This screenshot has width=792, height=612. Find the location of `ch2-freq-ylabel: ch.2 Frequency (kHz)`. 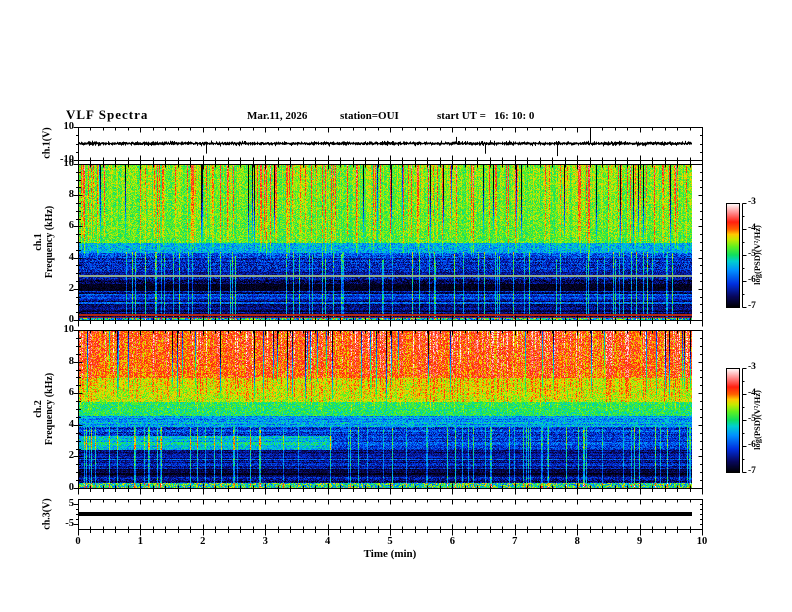

ch2-freq-ylabel: ch.2 Frequency (kHz) is located at coordinates (44, 409).